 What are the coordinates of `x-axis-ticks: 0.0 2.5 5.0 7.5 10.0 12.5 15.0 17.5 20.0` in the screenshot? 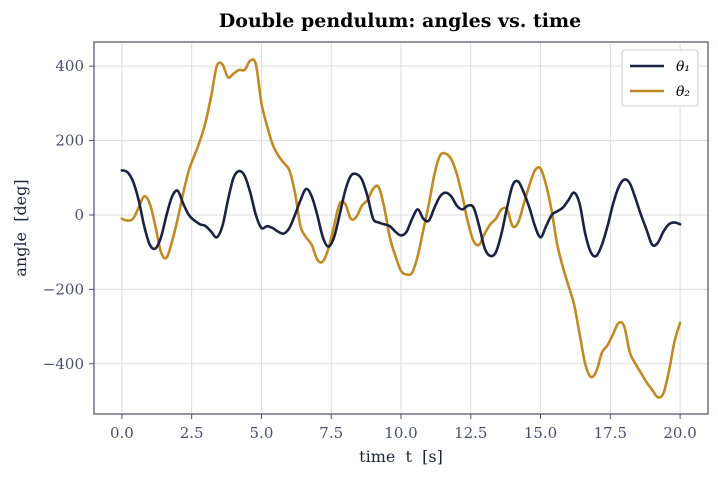 It's located at (403, 428).